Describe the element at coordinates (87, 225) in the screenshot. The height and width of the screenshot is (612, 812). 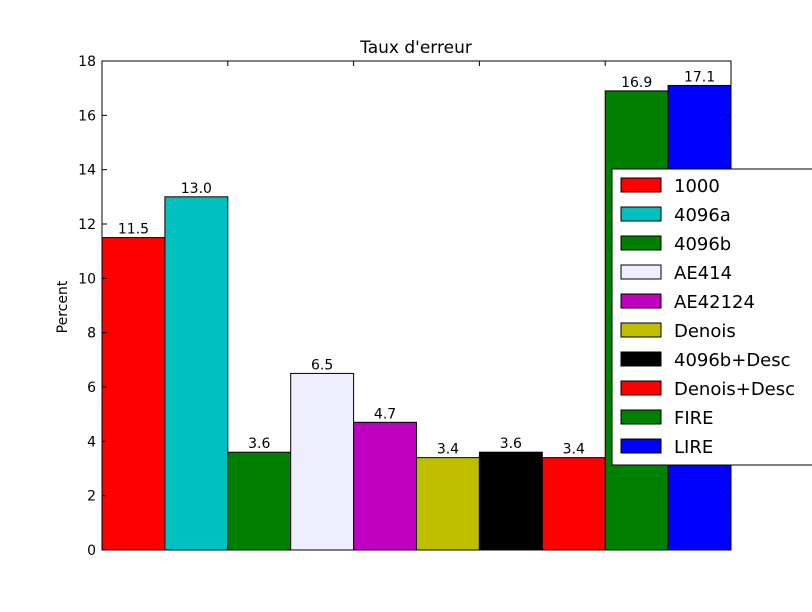
I see `y-tick-label: 12` at that location.